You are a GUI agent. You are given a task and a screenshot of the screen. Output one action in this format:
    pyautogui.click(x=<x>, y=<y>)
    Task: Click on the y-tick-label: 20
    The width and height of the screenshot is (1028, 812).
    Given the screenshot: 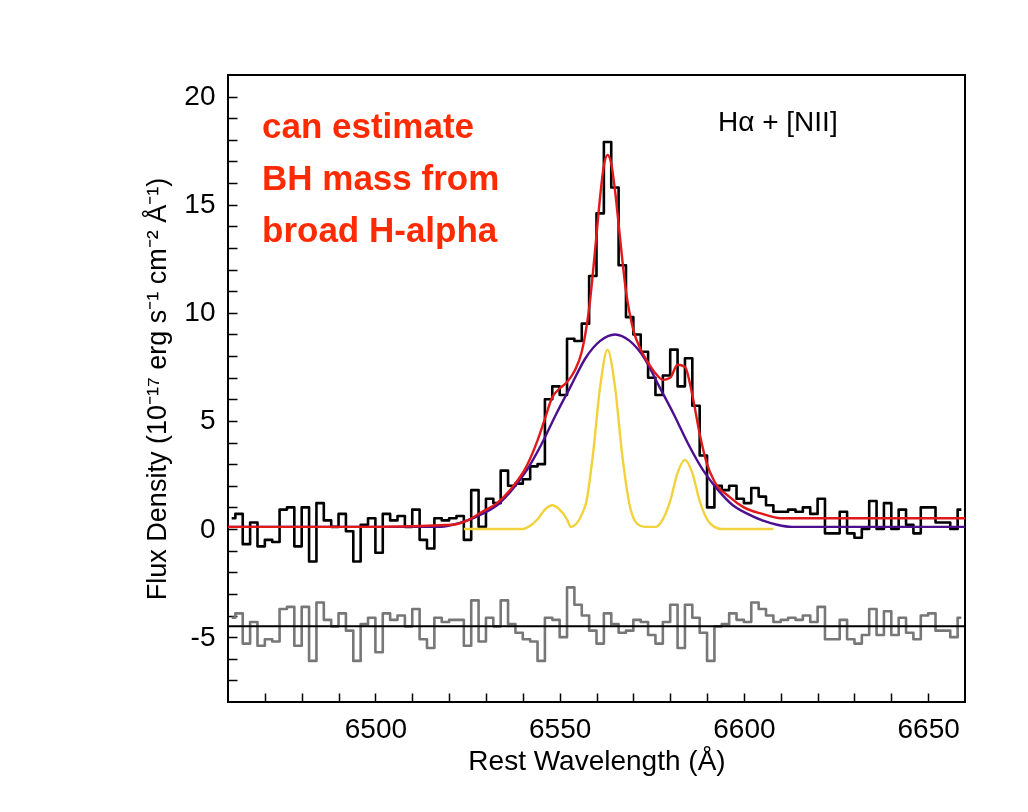 What is the action you would take?
    pyautogui.click(x=200, y=96)
    